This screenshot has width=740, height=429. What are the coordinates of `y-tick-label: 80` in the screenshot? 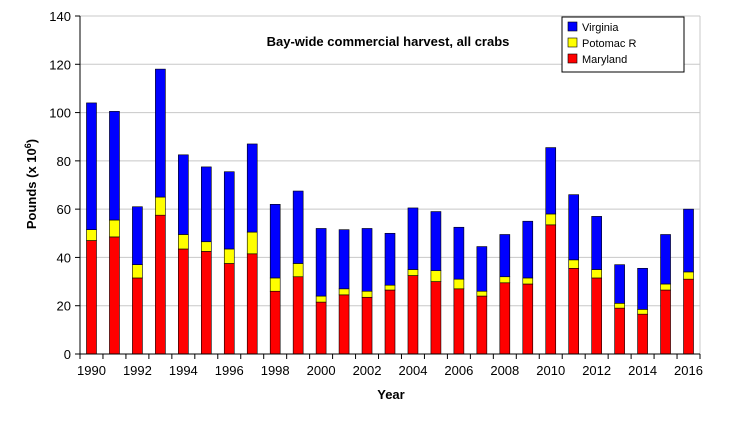 It's located at (64, 161).